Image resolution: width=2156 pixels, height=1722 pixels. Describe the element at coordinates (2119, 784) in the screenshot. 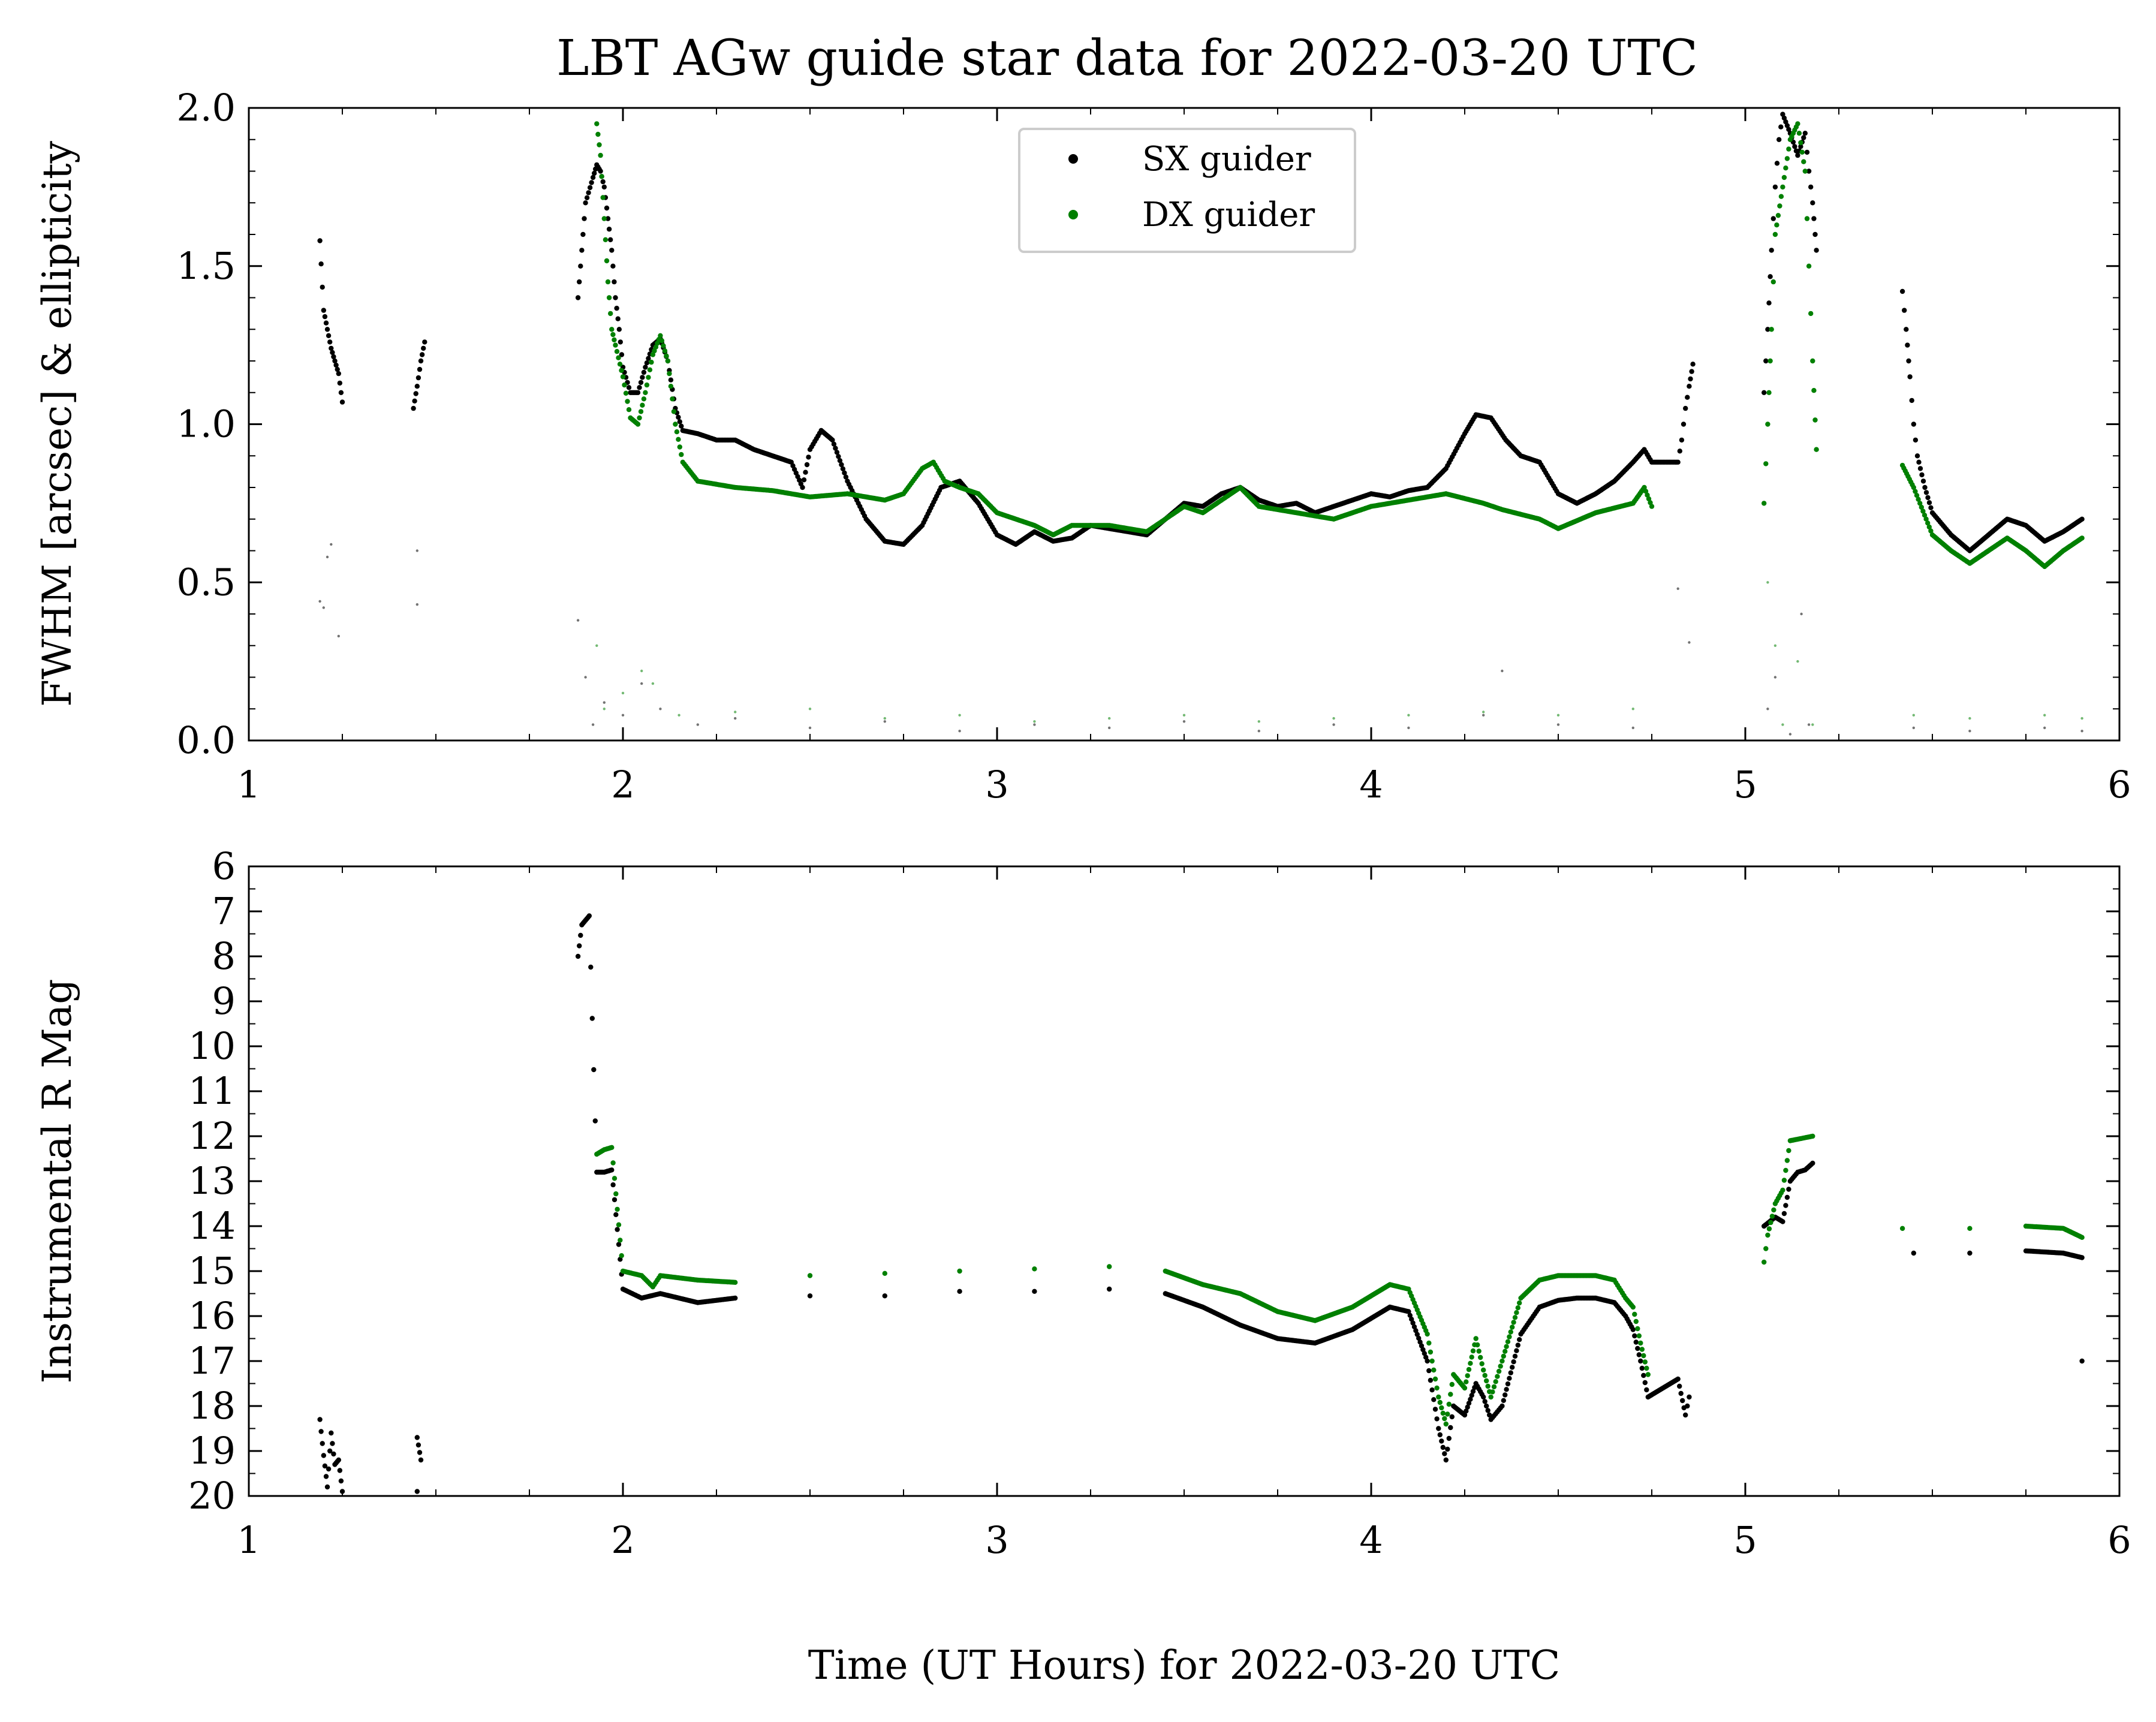

I see `fwhm-x-tick-label: 6` at that location.